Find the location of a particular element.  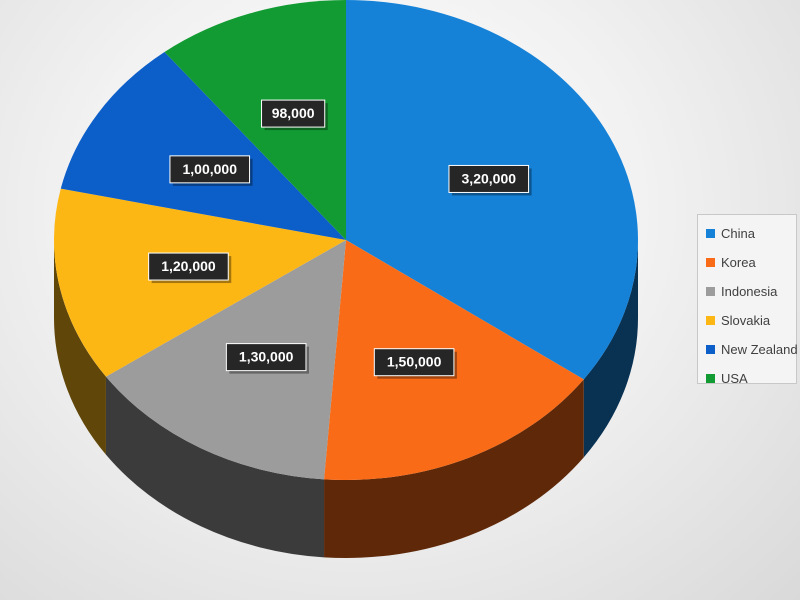

legend-label: Slovakia is located at coordinates (746, 320).